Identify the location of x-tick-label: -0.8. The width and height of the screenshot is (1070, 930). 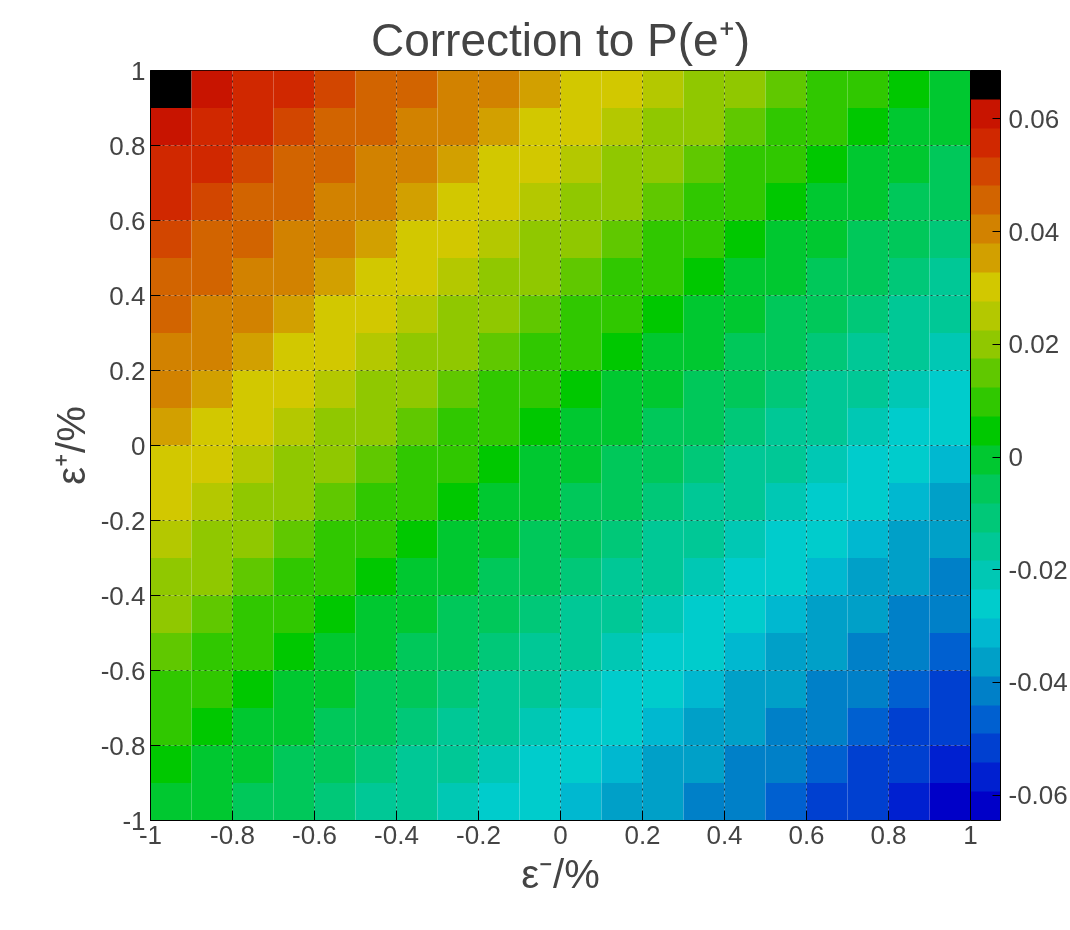
(232, 834).